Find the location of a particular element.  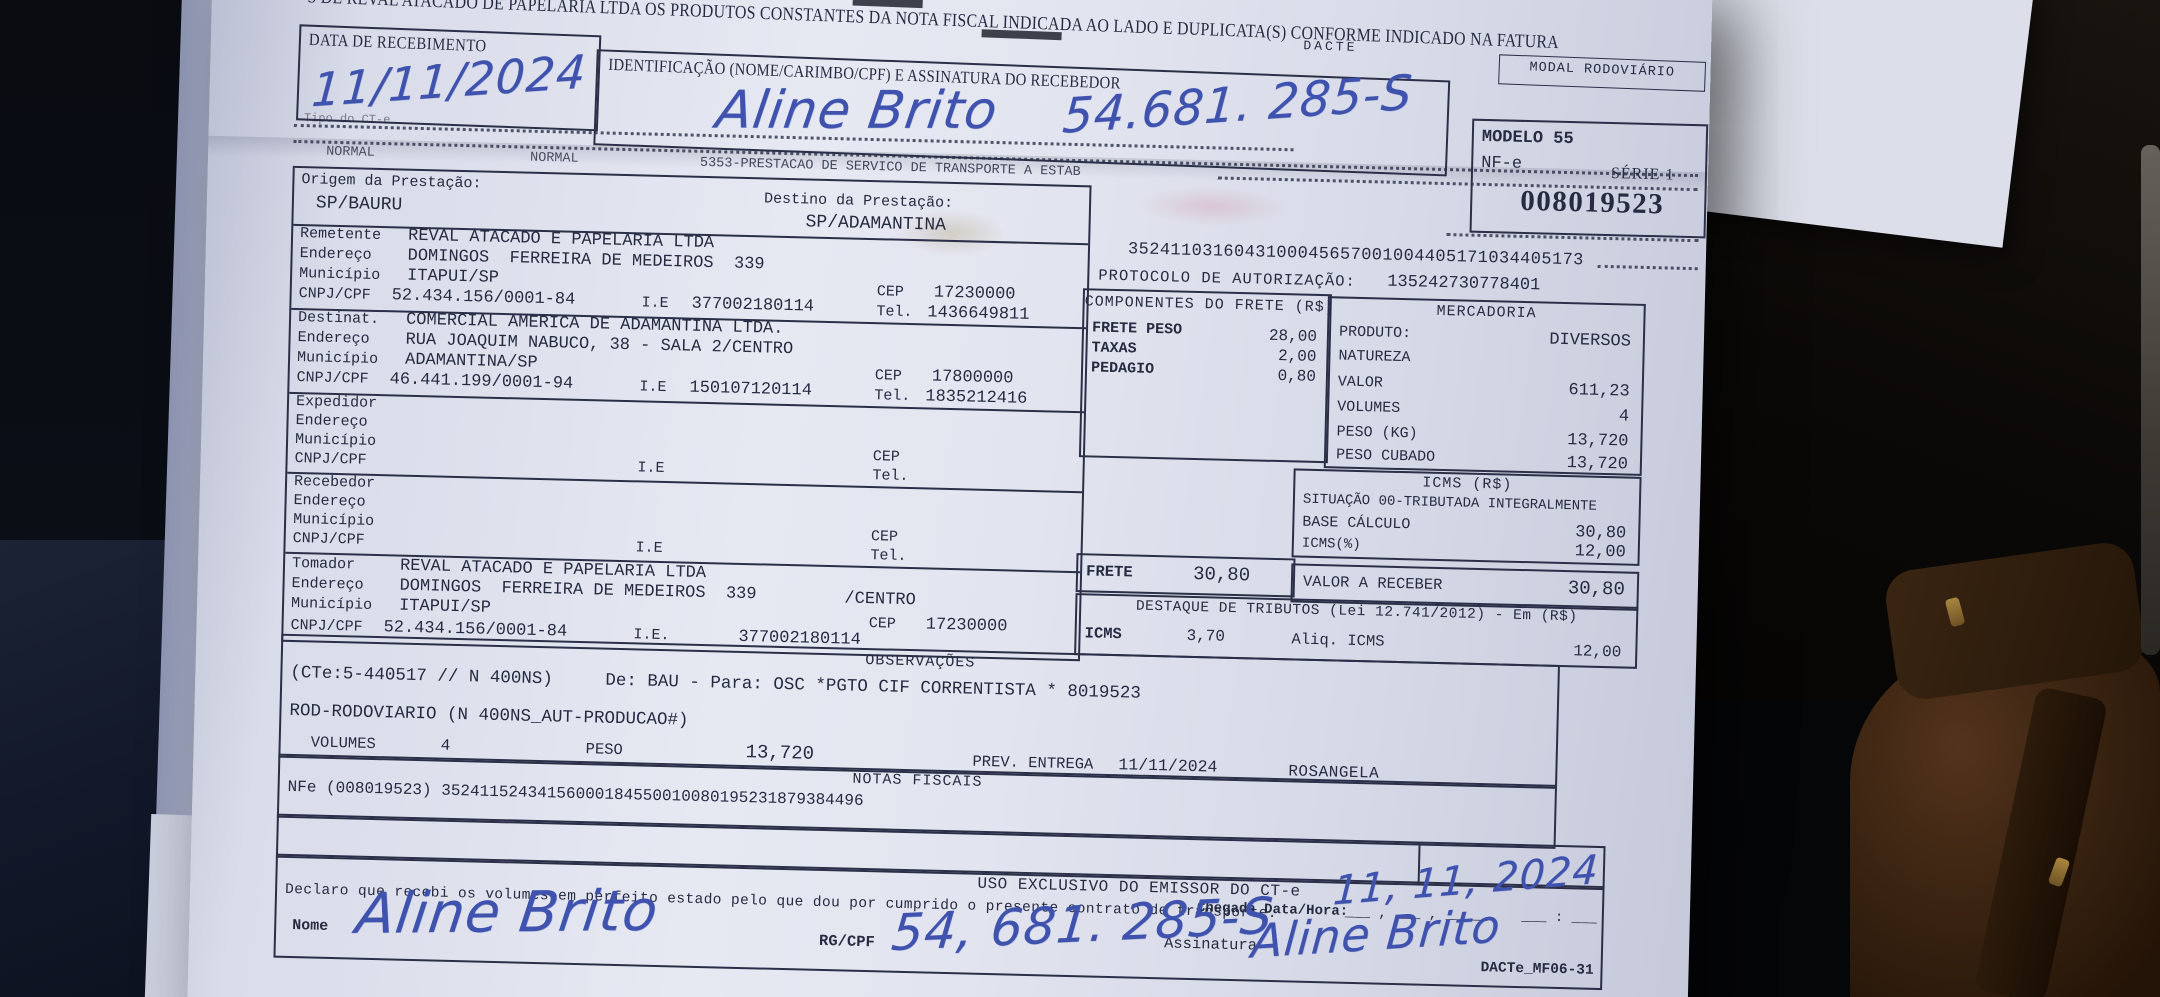

tel-value: 1835212416 is located at coordinates (976, 398).